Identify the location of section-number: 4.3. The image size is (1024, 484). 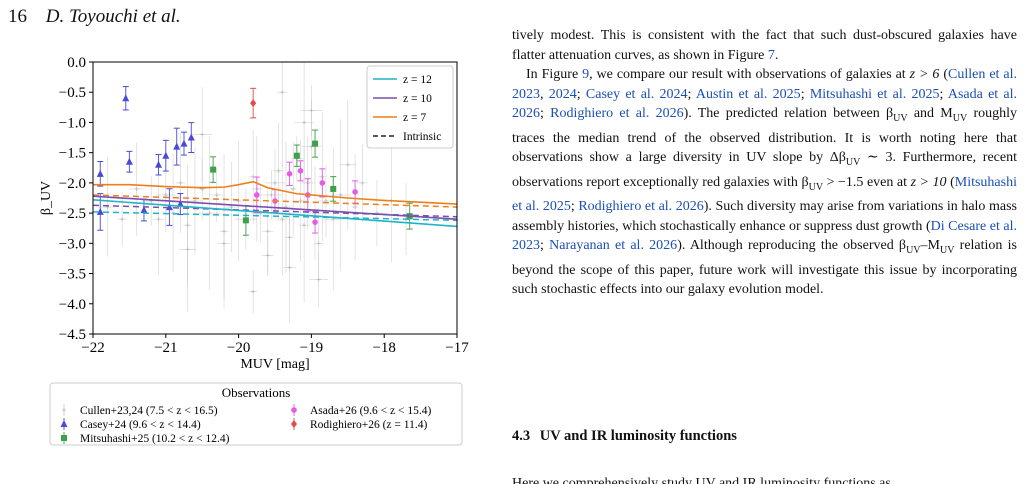
(521, 436).